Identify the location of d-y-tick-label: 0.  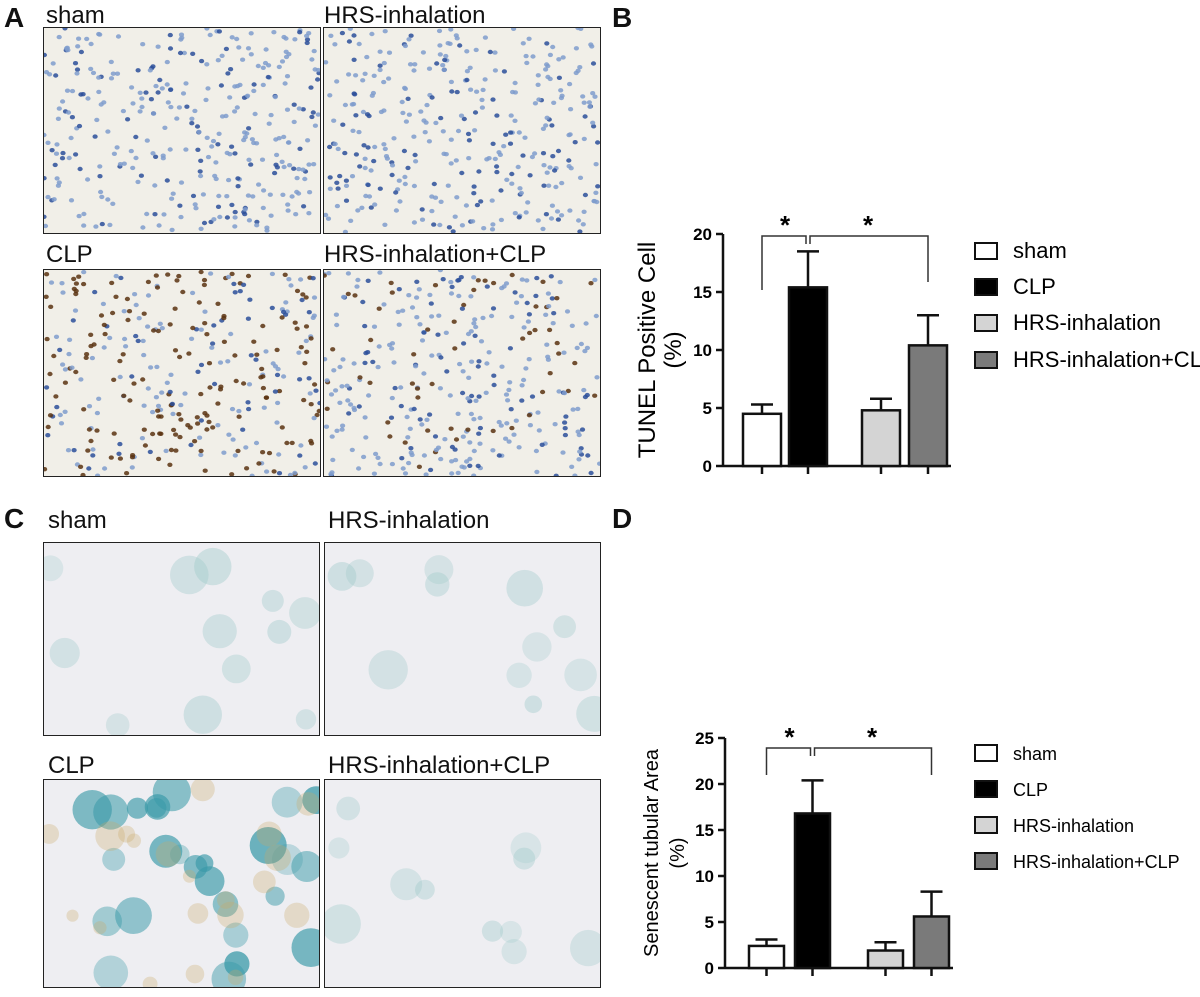
(709, 968).